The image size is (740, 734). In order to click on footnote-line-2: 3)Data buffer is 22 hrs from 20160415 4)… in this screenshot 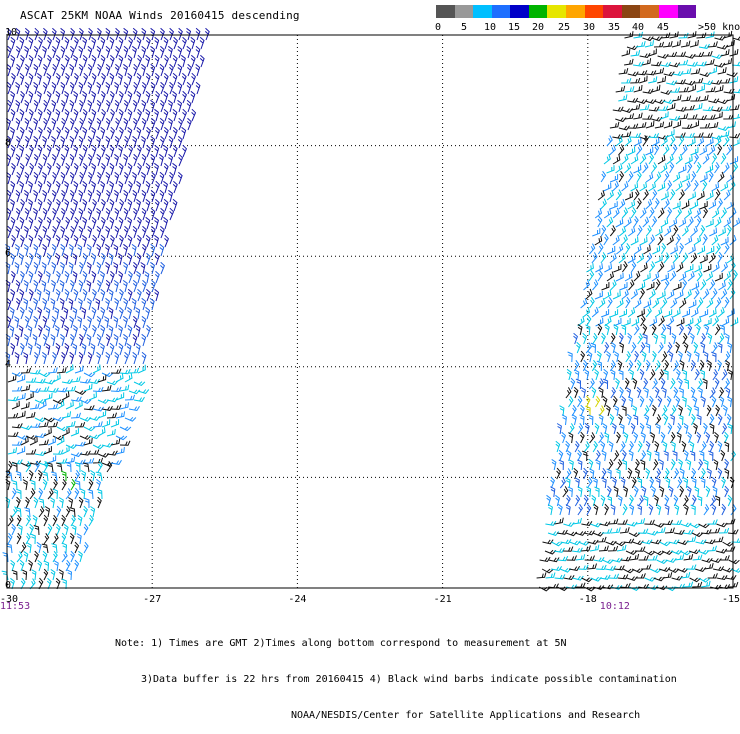, I will do `click(396, 680)`.